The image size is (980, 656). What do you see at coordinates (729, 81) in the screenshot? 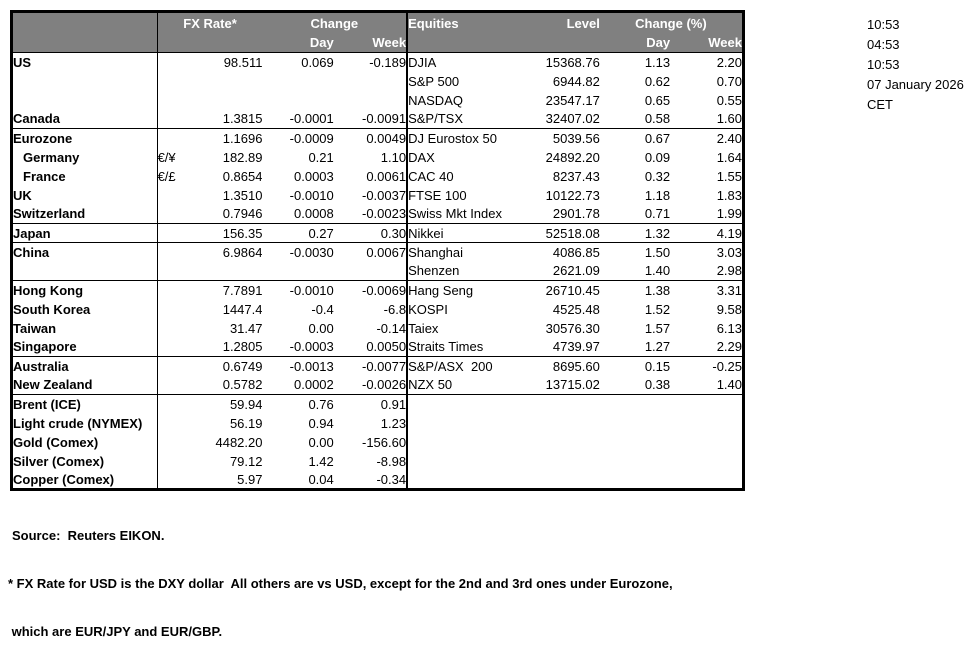
I see `equity-week-change-cell: 0.70` at bounding box center [729, 81].